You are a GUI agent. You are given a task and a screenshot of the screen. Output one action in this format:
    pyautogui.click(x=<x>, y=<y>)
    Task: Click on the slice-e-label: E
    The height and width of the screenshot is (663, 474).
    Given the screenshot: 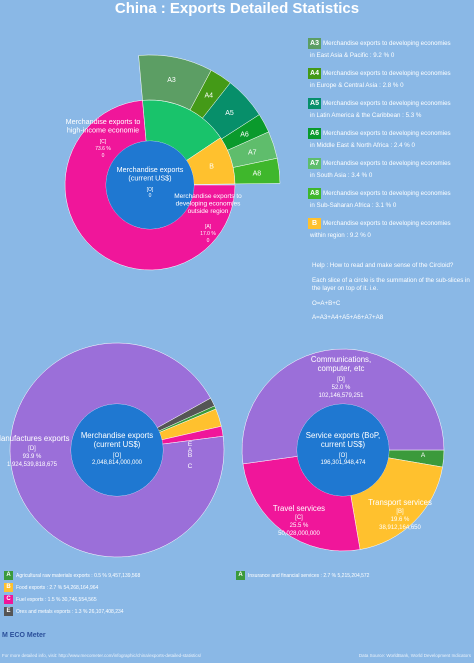 What is the action you would take?
    pyautogui.click(x=190, y=444)
    